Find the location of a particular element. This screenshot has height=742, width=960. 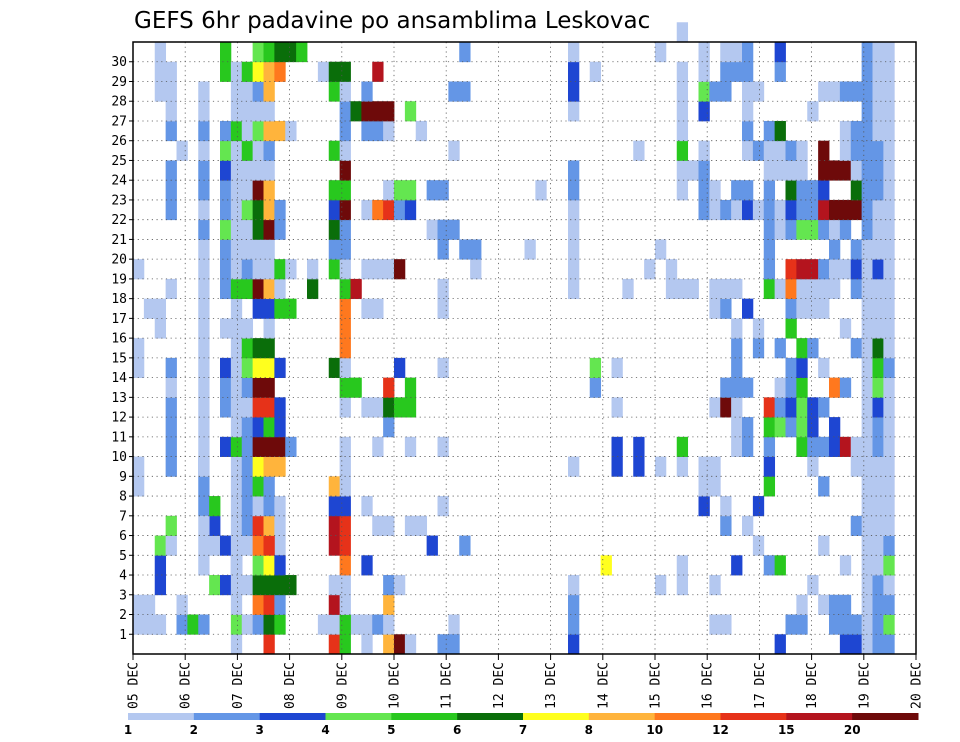

y-tick-label: 12 is located at coordinates (119, 418).